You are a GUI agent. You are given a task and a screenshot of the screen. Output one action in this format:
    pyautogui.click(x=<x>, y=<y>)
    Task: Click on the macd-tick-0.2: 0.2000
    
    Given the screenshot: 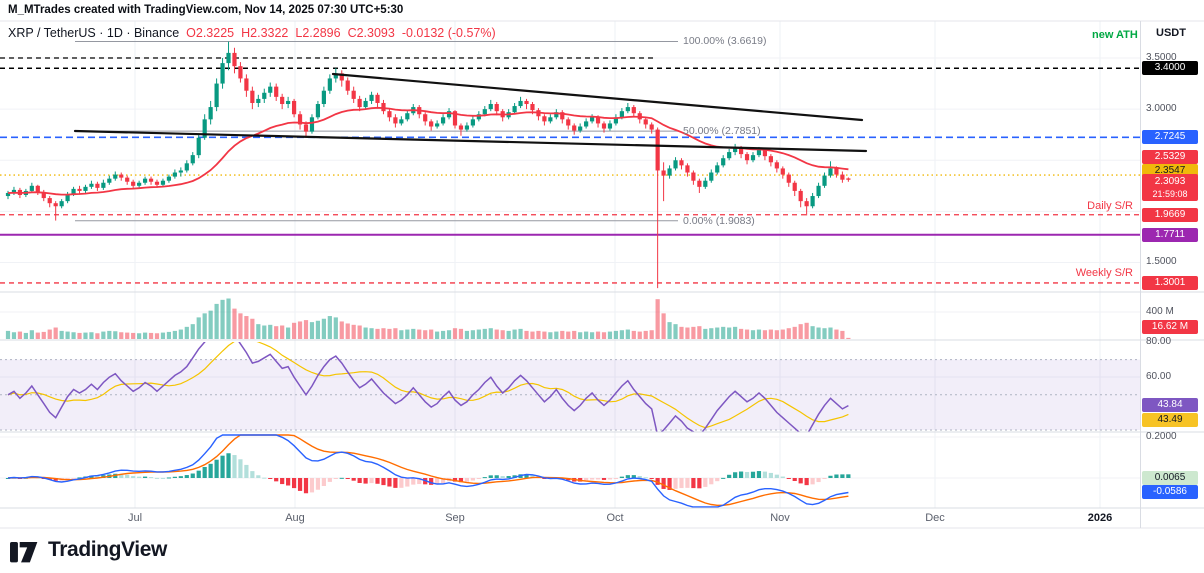 What is the action you would take?
    pyautogui.click(x=1161, y=436)
    